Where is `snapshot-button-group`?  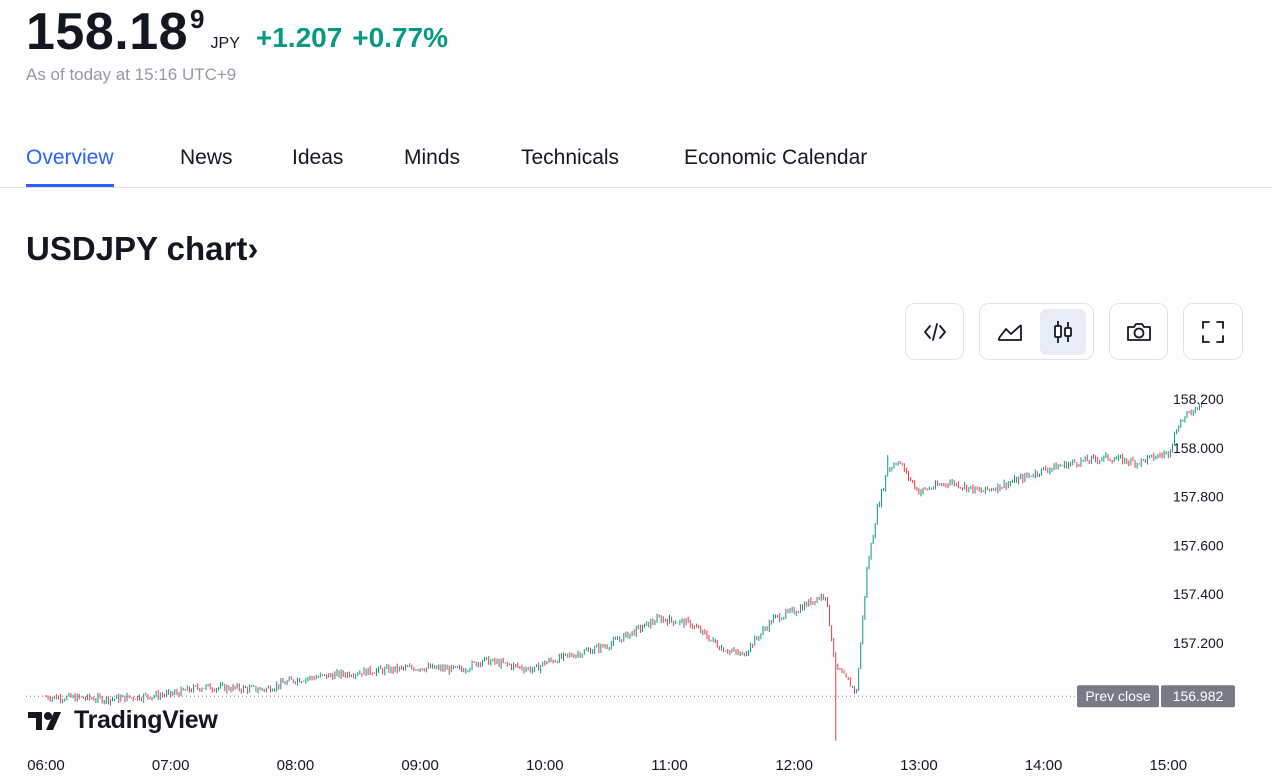
snapshot-button-group is located at coordinates (1138, 331).